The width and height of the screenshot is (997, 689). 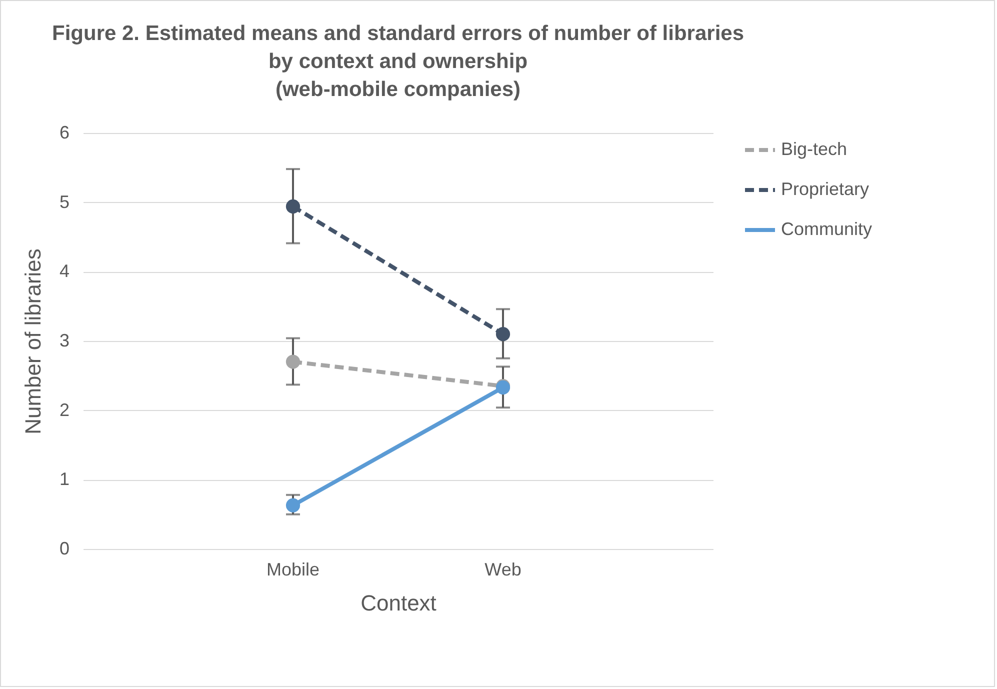 I want to click on y-tick-label: 1, so click(x=64, y=479).